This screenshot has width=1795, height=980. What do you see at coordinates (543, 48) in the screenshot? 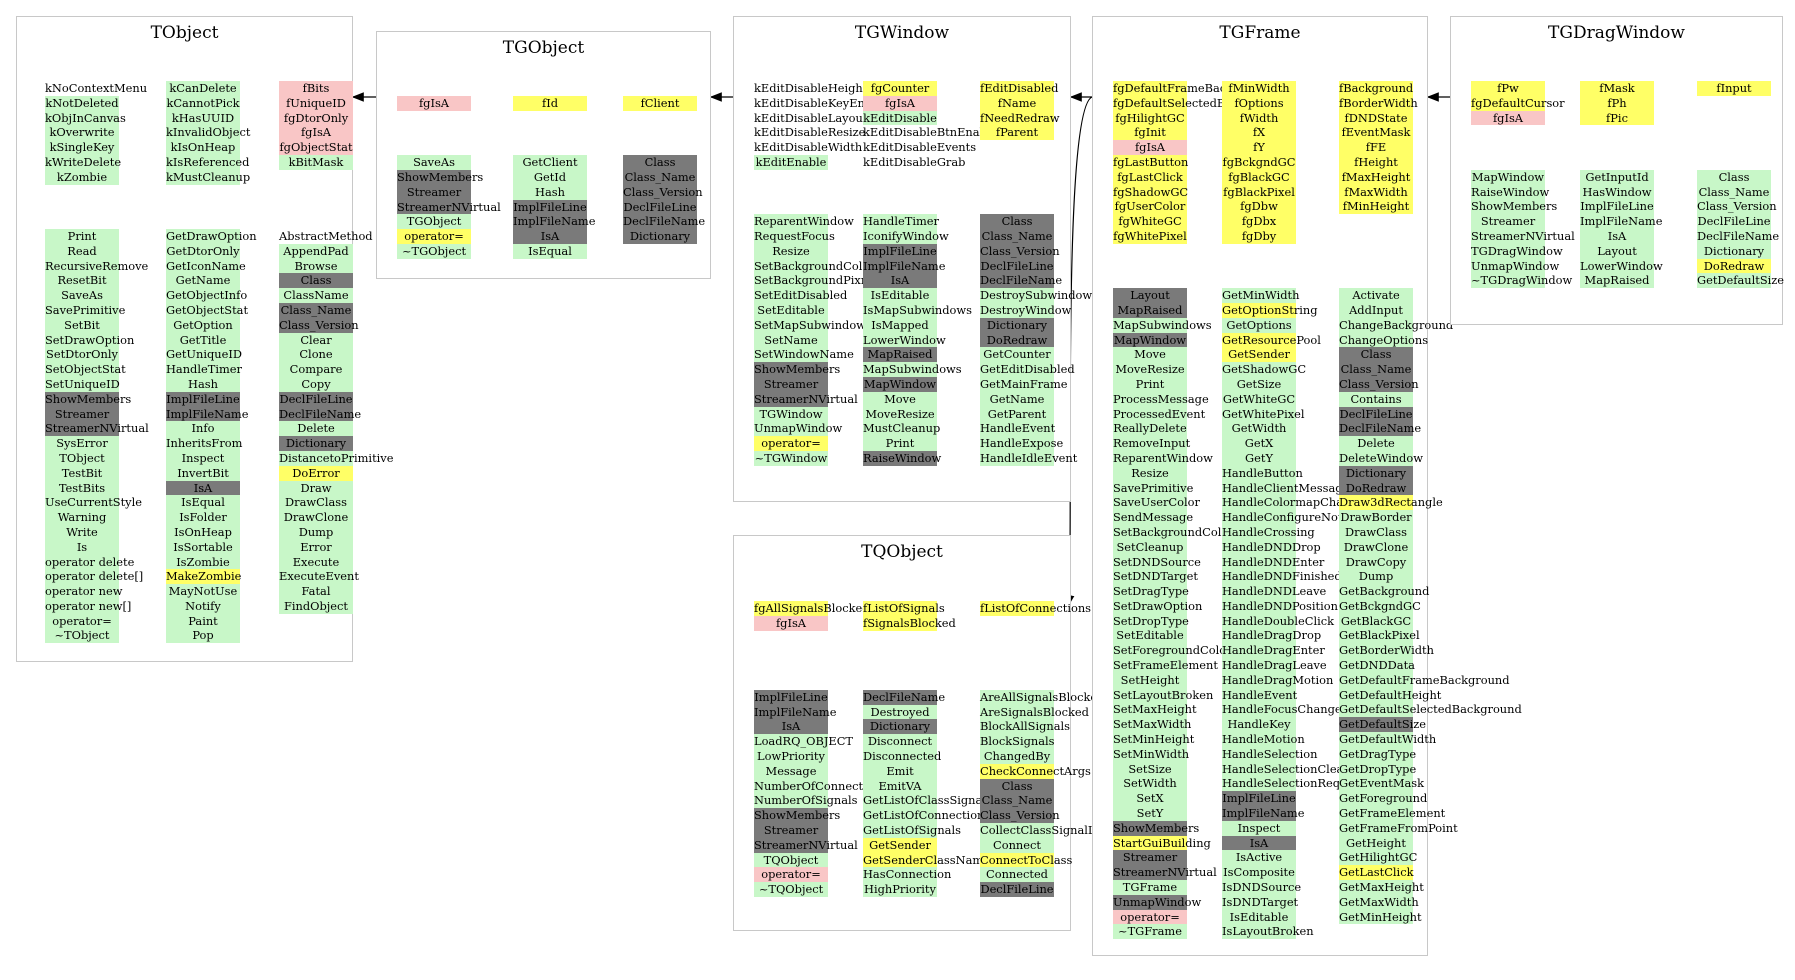
I see `class-title: TGObject` at bounding box center [543, 48].